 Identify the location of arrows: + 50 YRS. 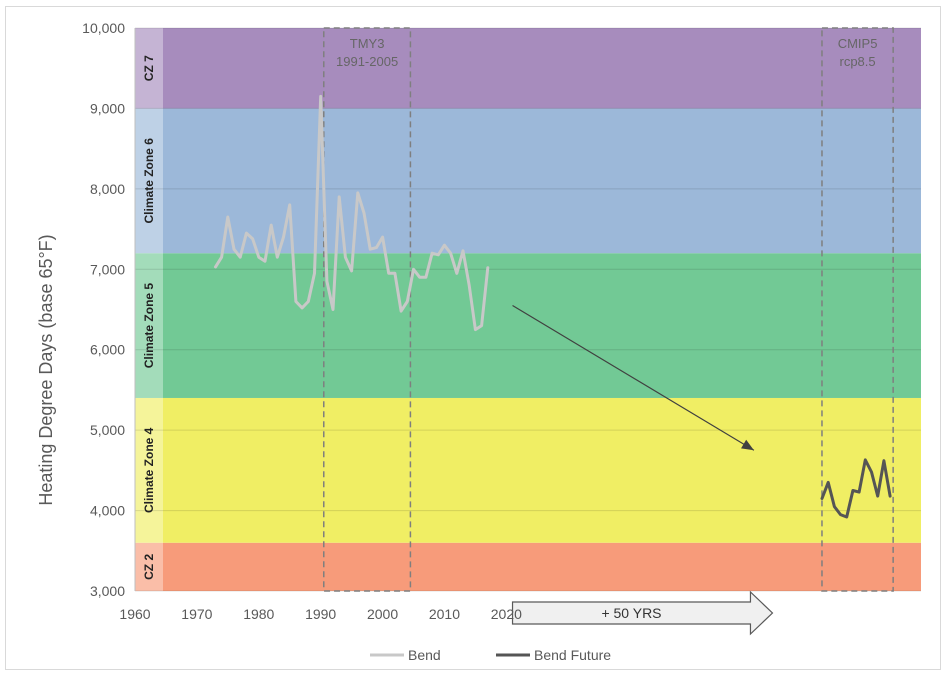
(642, 470).